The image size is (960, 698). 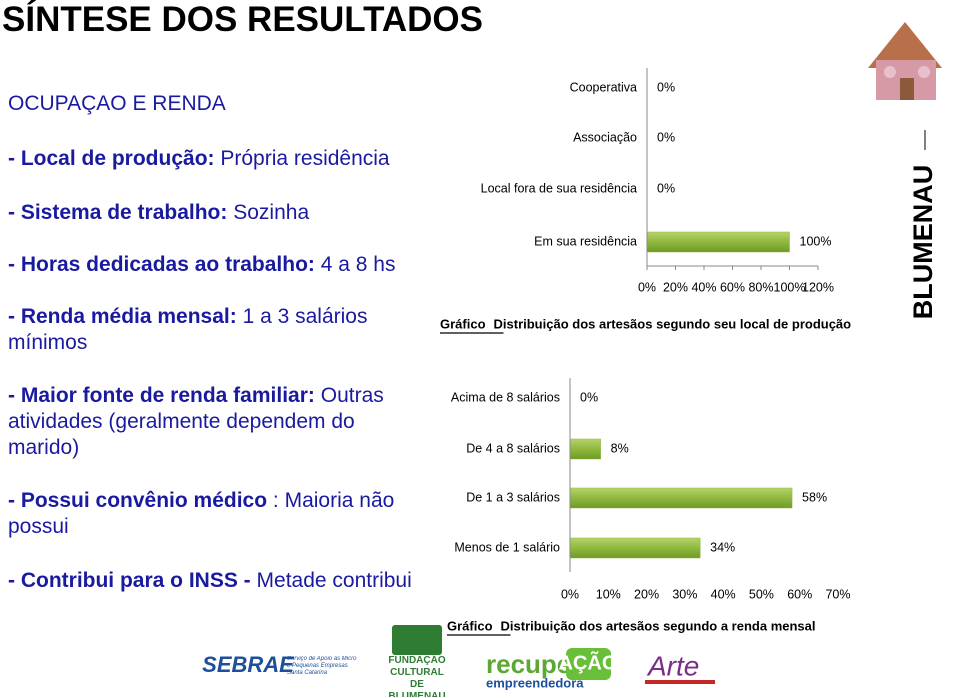 What do you see at coordinates (837, 594) in the screenshot?
I see `x-tick-label: 70%` at bounding box center [837, 594].